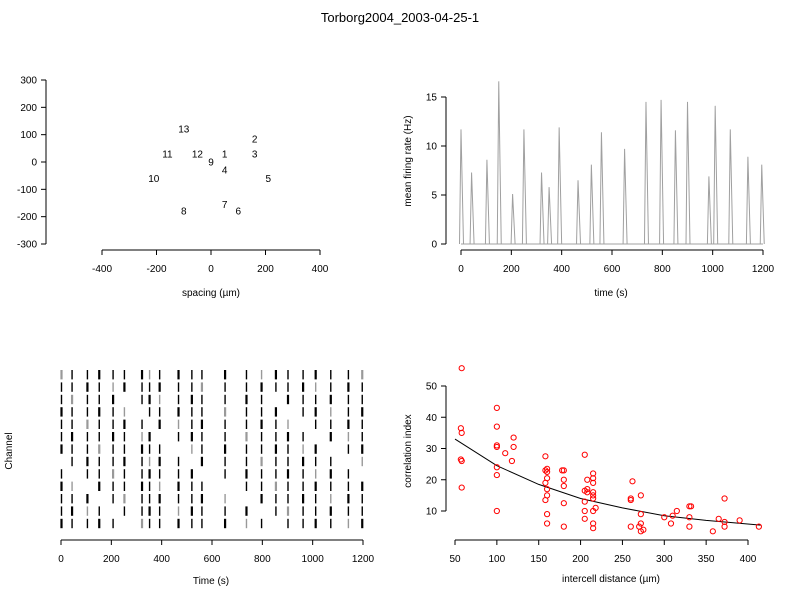 This screenshot has height=600, width=800. Describe the element at coordinates (198, 154) in the screenshot. I see `electrode-label: 12` at that location.